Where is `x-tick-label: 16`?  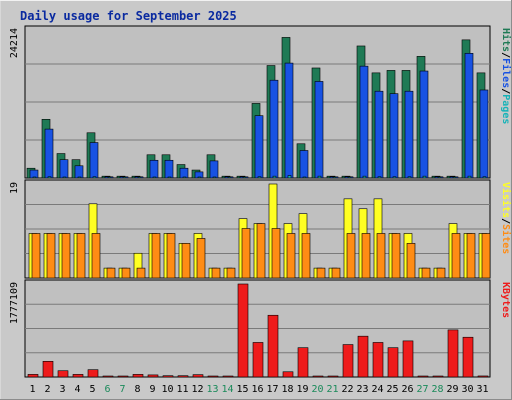 x-tick-label: 16 is located at coordinates (257, 389).